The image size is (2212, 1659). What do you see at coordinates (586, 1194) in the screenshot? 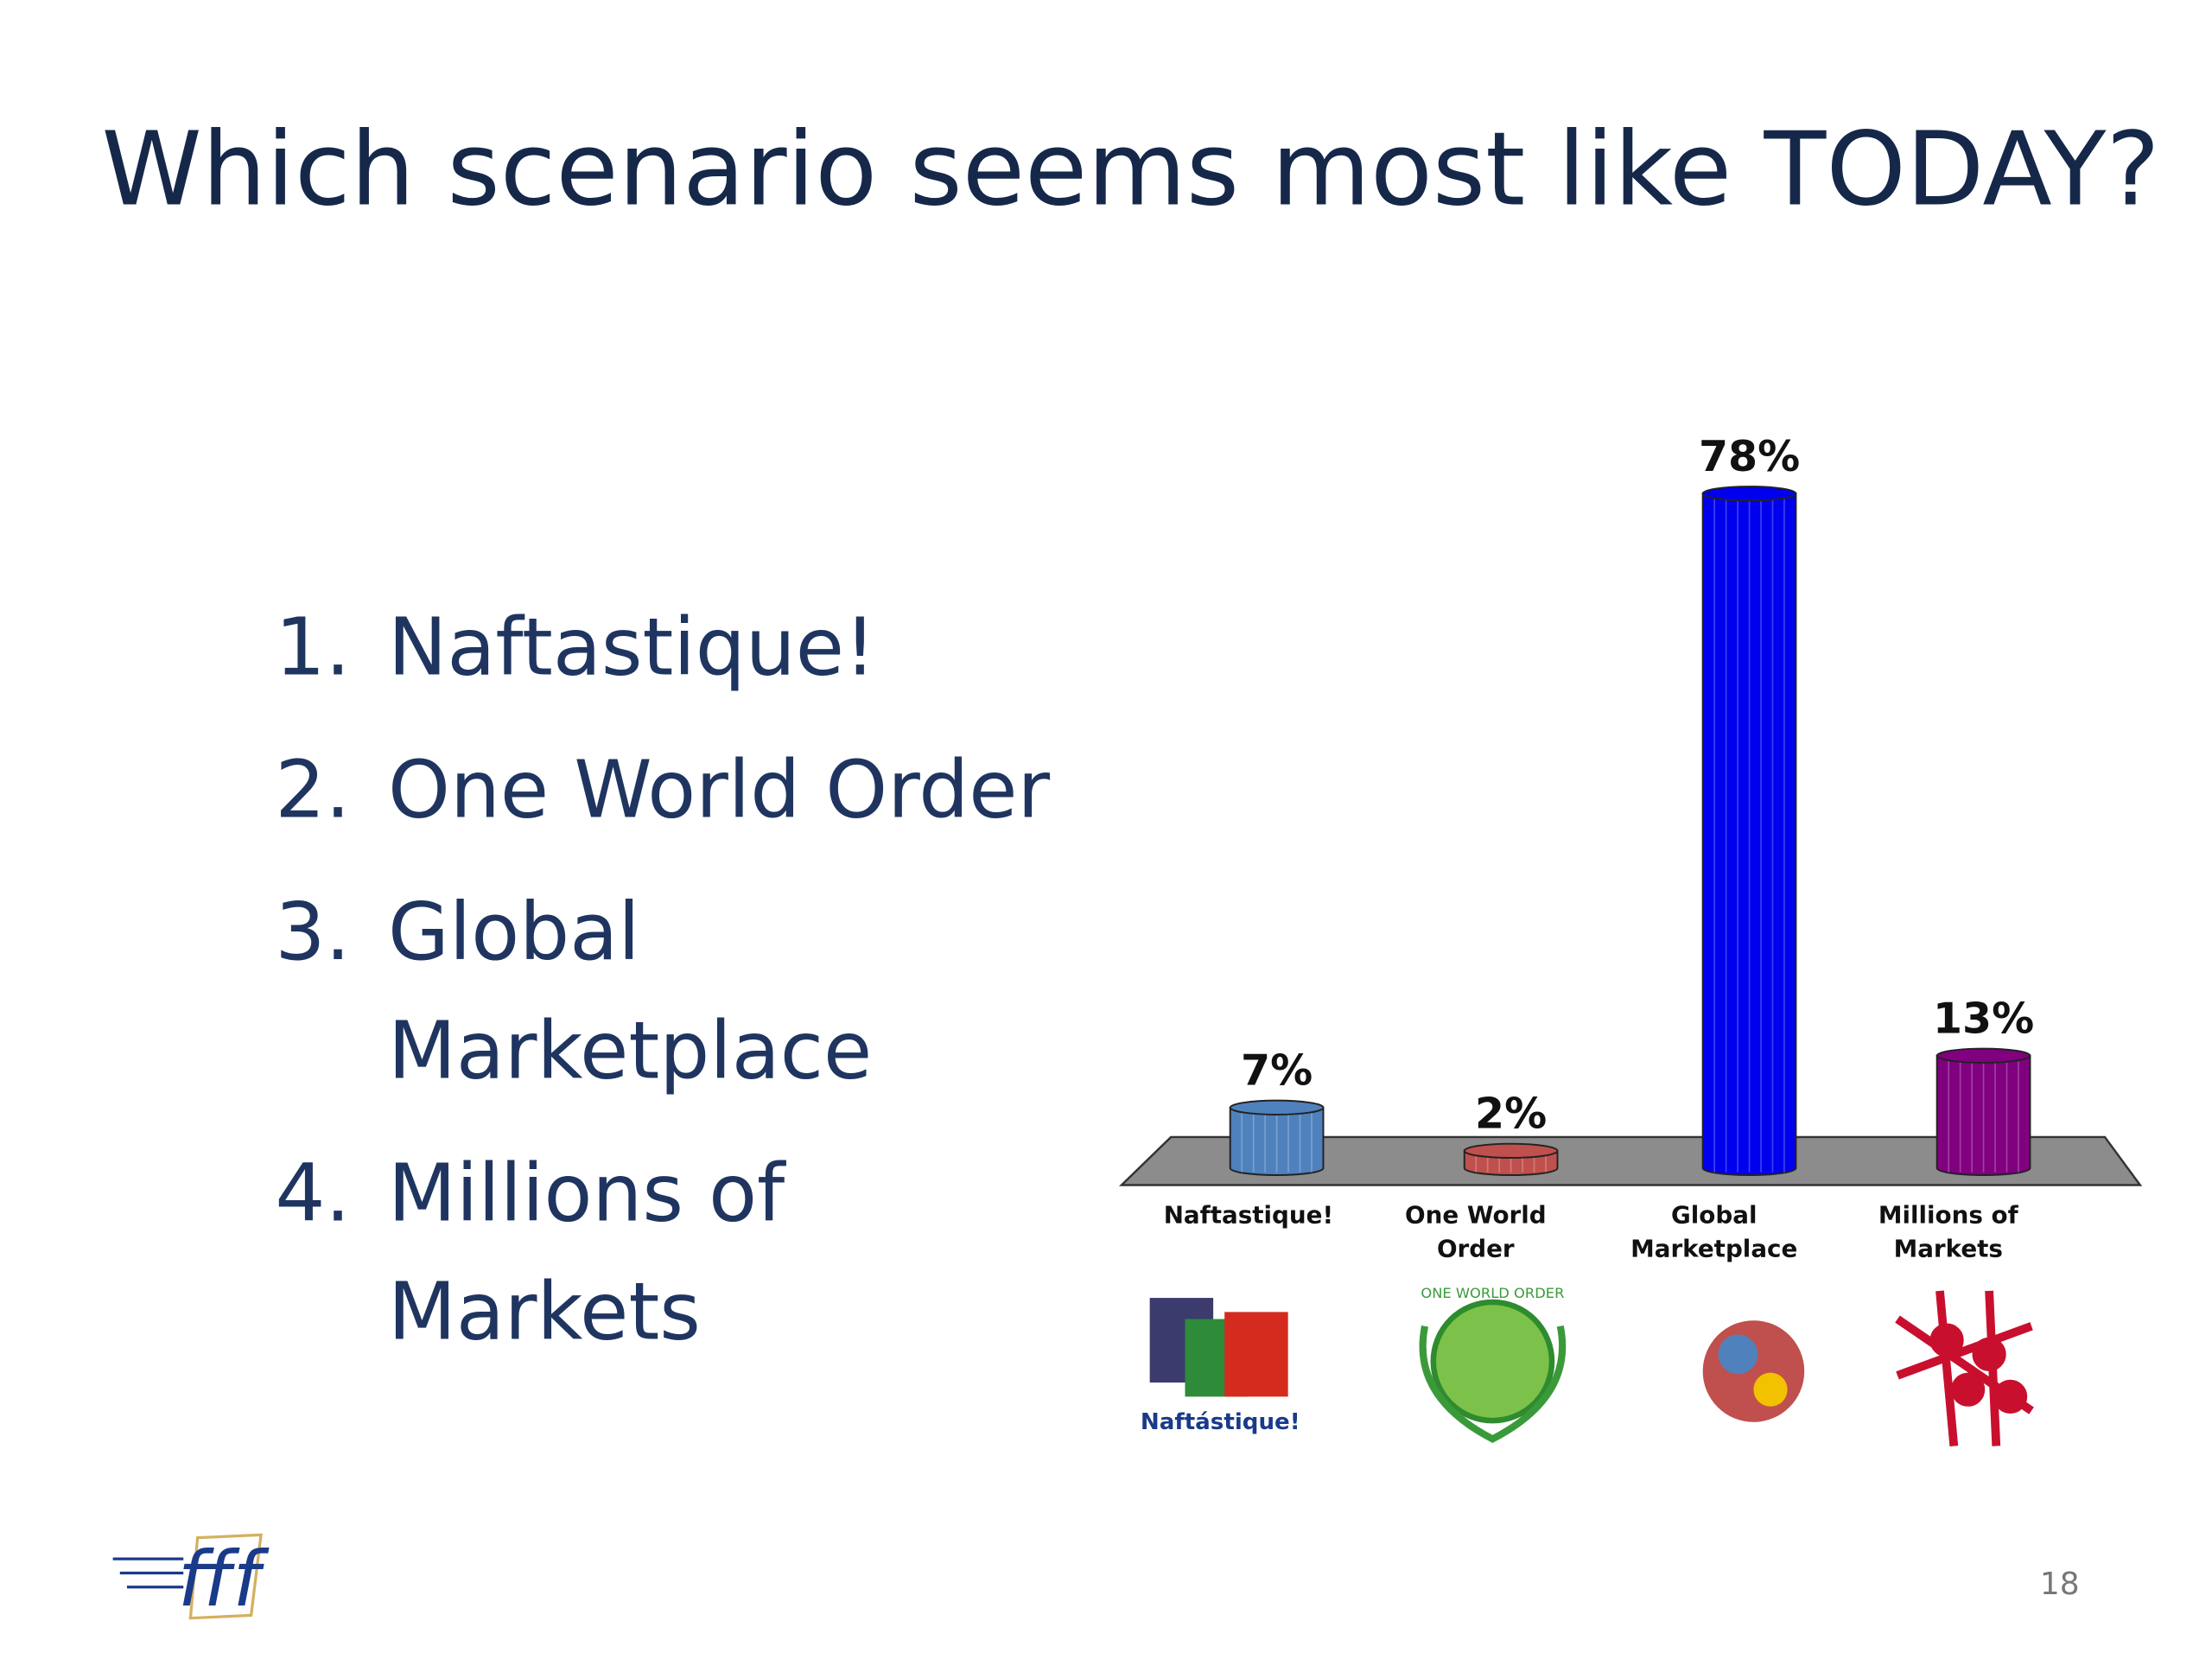
I see `list-item-text: Millions of` at bounding box center [586, 1194].